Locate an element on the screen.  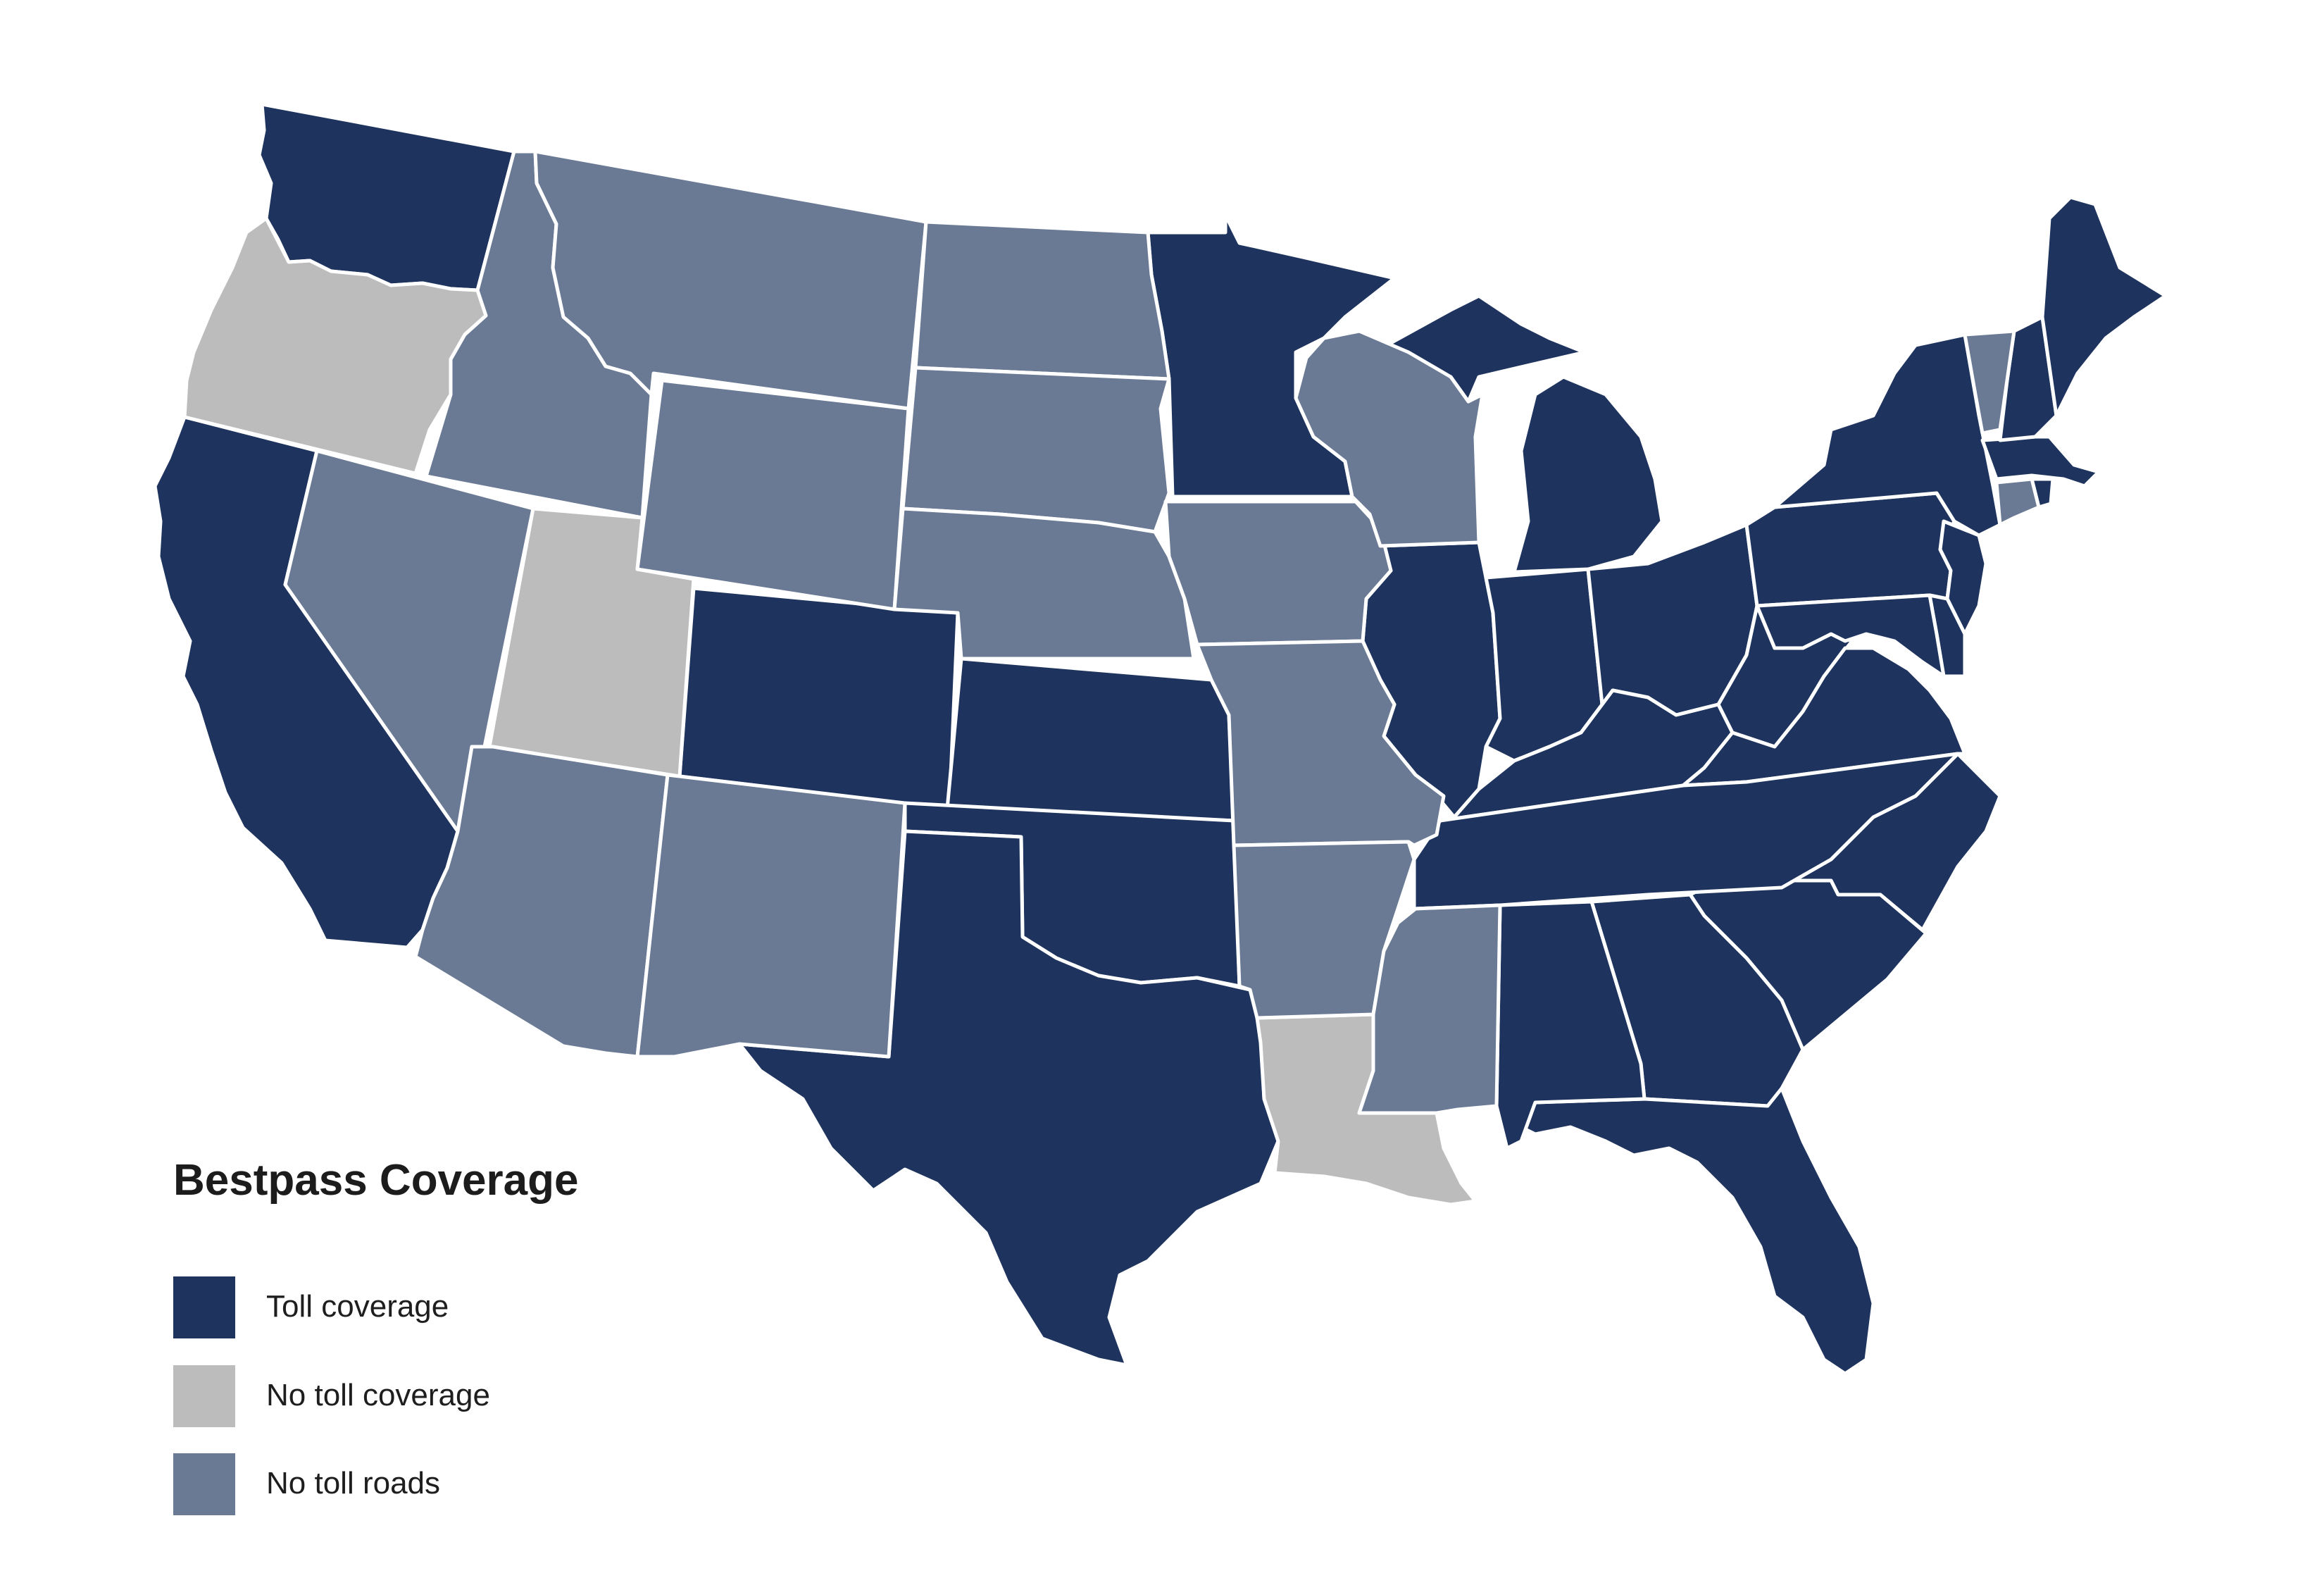
legend-item-no-toll-roads: No toll roads is located at coordinates (476, 1484).